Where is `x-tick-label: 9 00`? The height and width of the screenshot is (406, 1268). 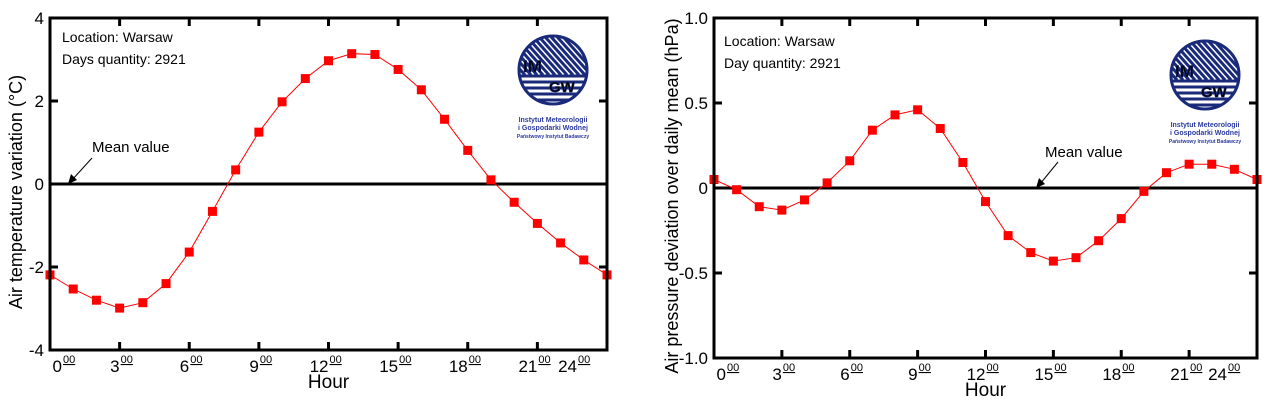
x-tick-label: 9 00 is located at coordinates (260, 365).